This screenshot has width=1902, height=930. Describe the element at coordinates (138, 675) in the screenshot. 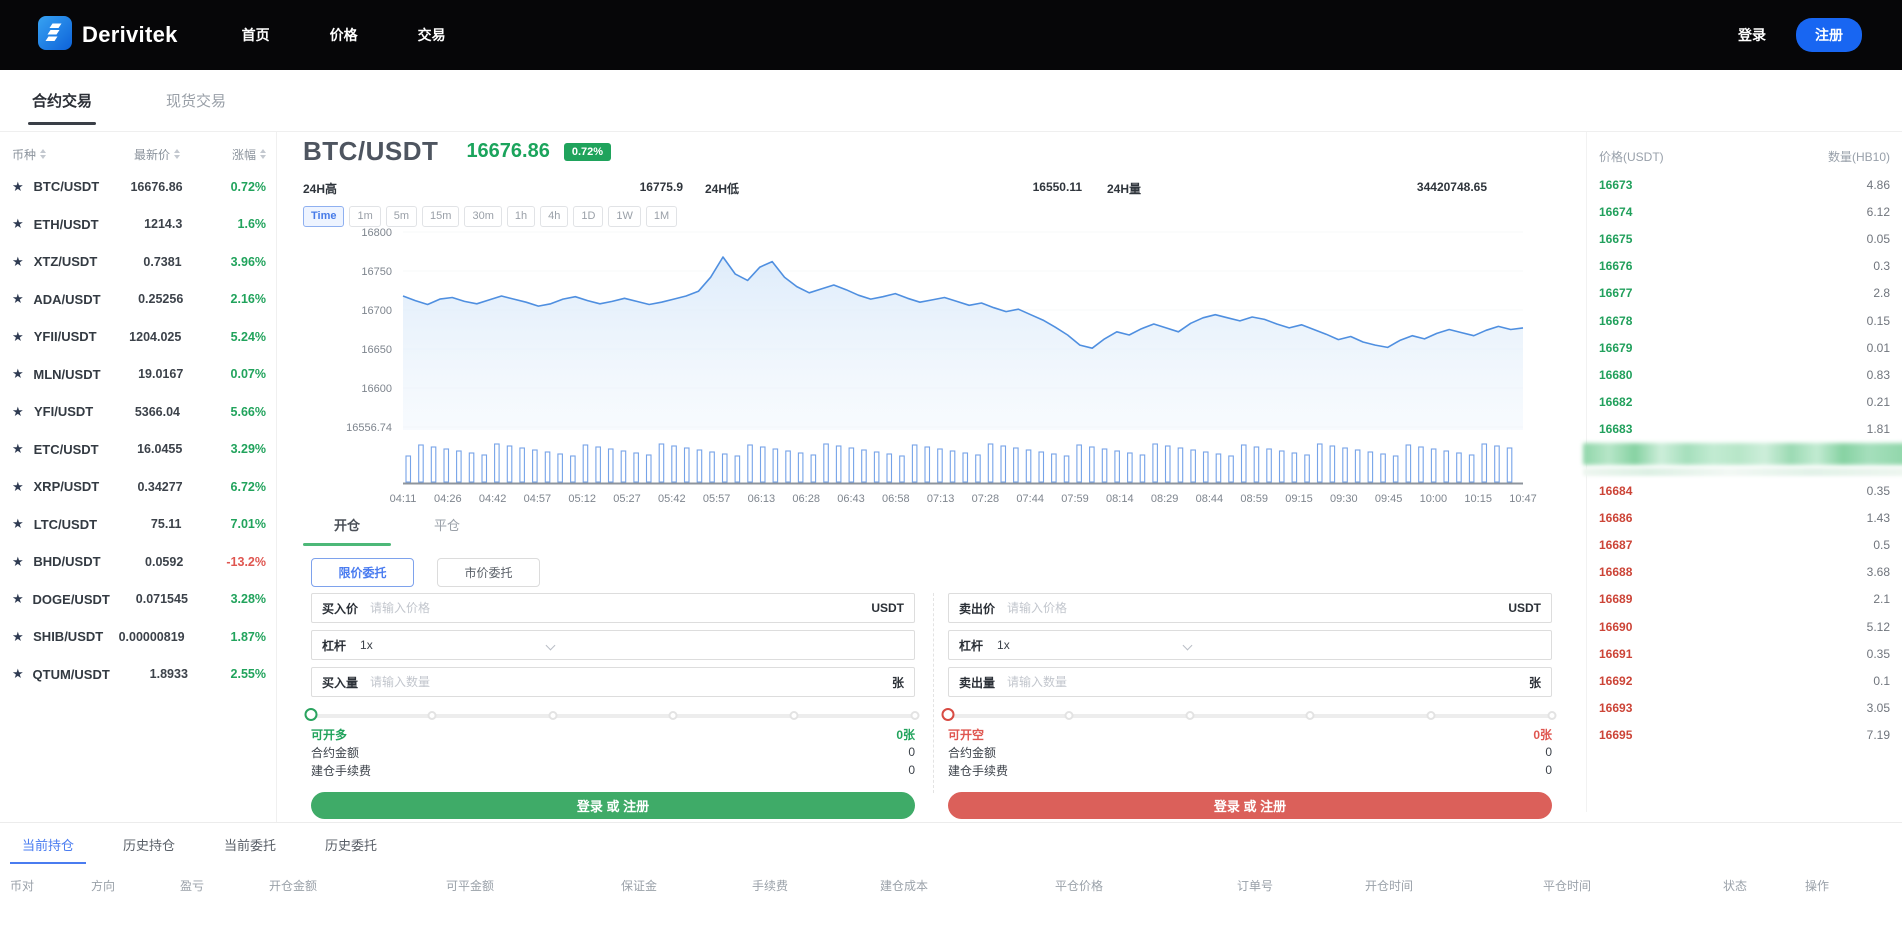

I see `watchlist-row: ★ QTUM/USDT 1.8933 2.55%` at that location.